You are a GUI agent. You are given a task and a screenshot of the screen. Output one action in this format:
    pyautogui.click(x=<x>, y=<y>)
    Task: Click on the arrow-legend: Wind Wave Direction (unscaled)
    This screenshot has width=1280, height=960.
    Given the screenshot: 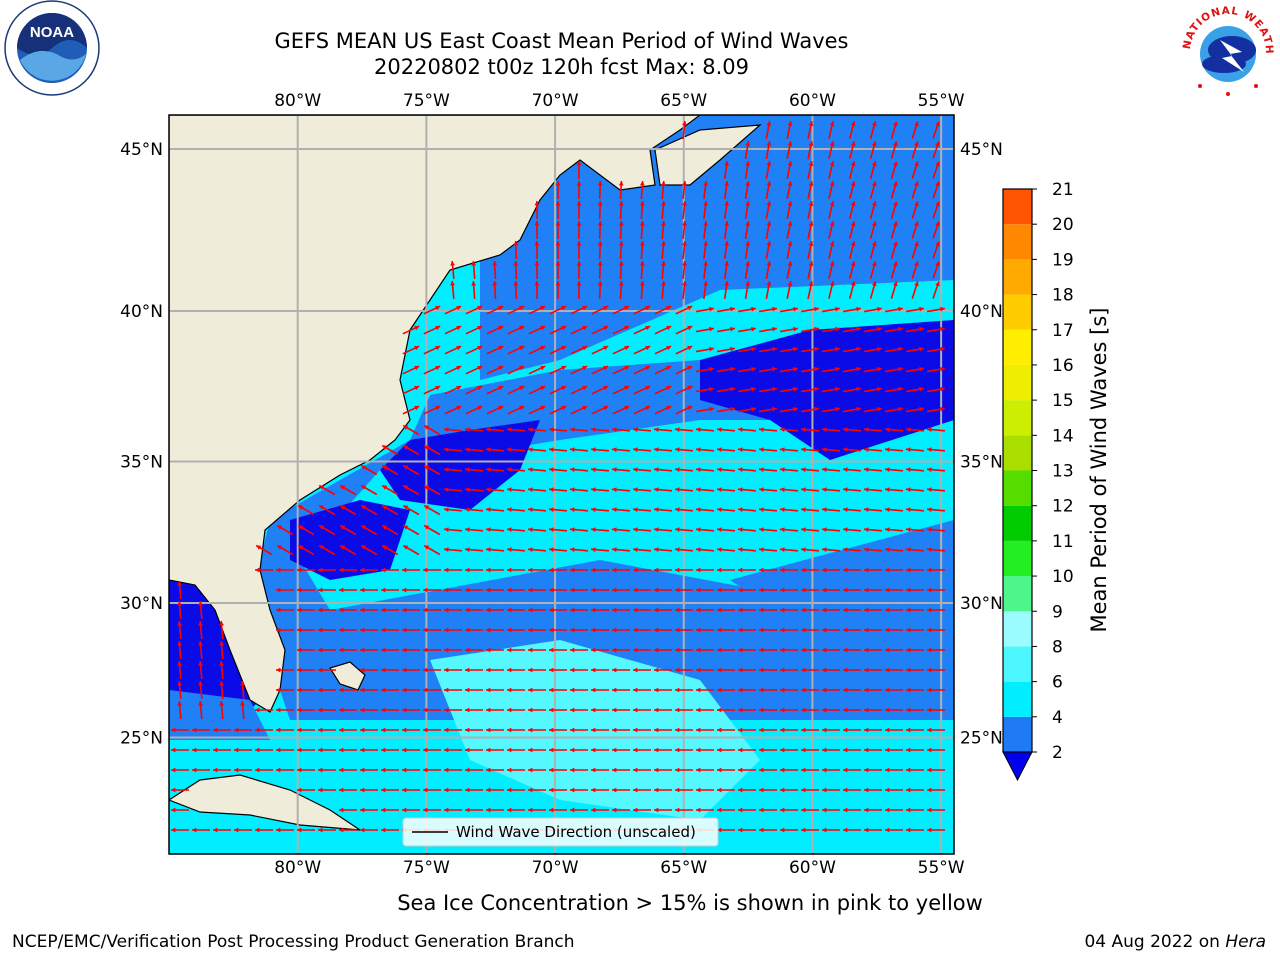 What is the action you would take?
    pyautogui.click(x=560, y=832)
    